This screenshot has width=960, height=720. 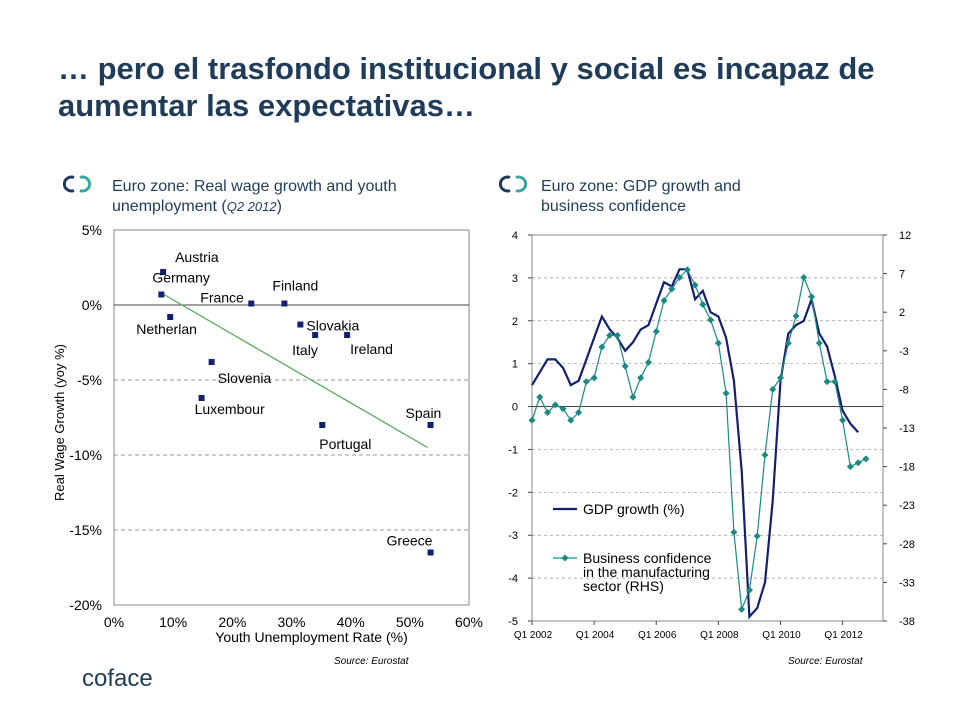 I want to click on line-x-tick-label: Q1 2010, so click(x=781, y=635).